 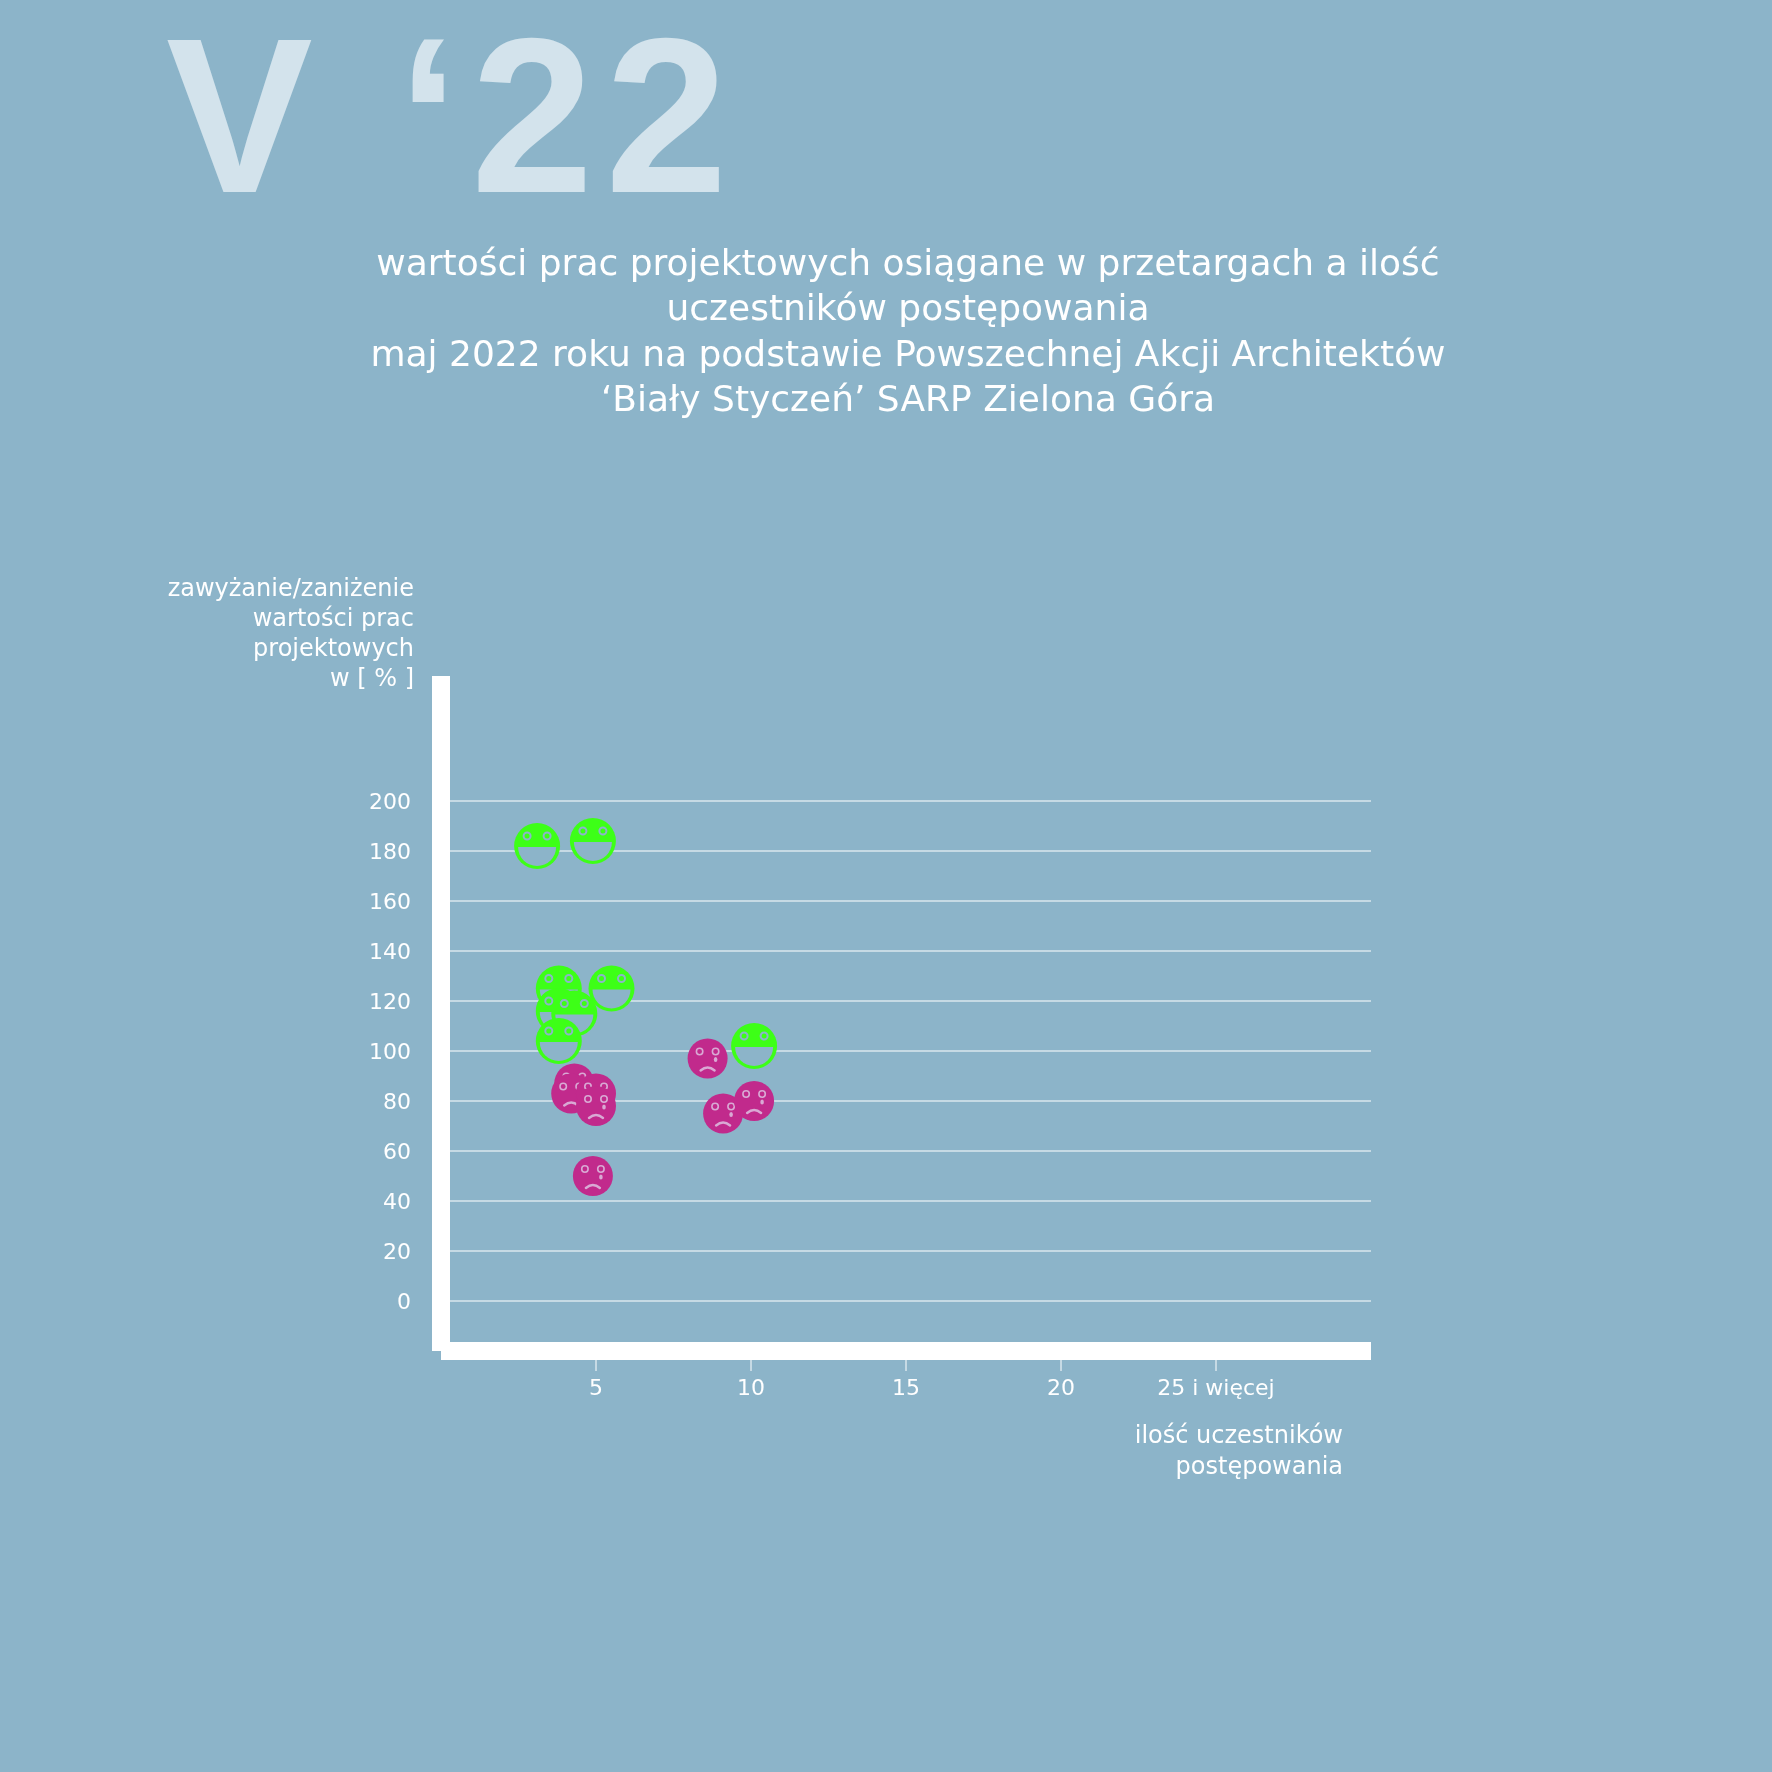 What do you see at coordinates (390, 851) in the screenshot?
I see `y-tick-label: 180` at bounding box center [390, 851].